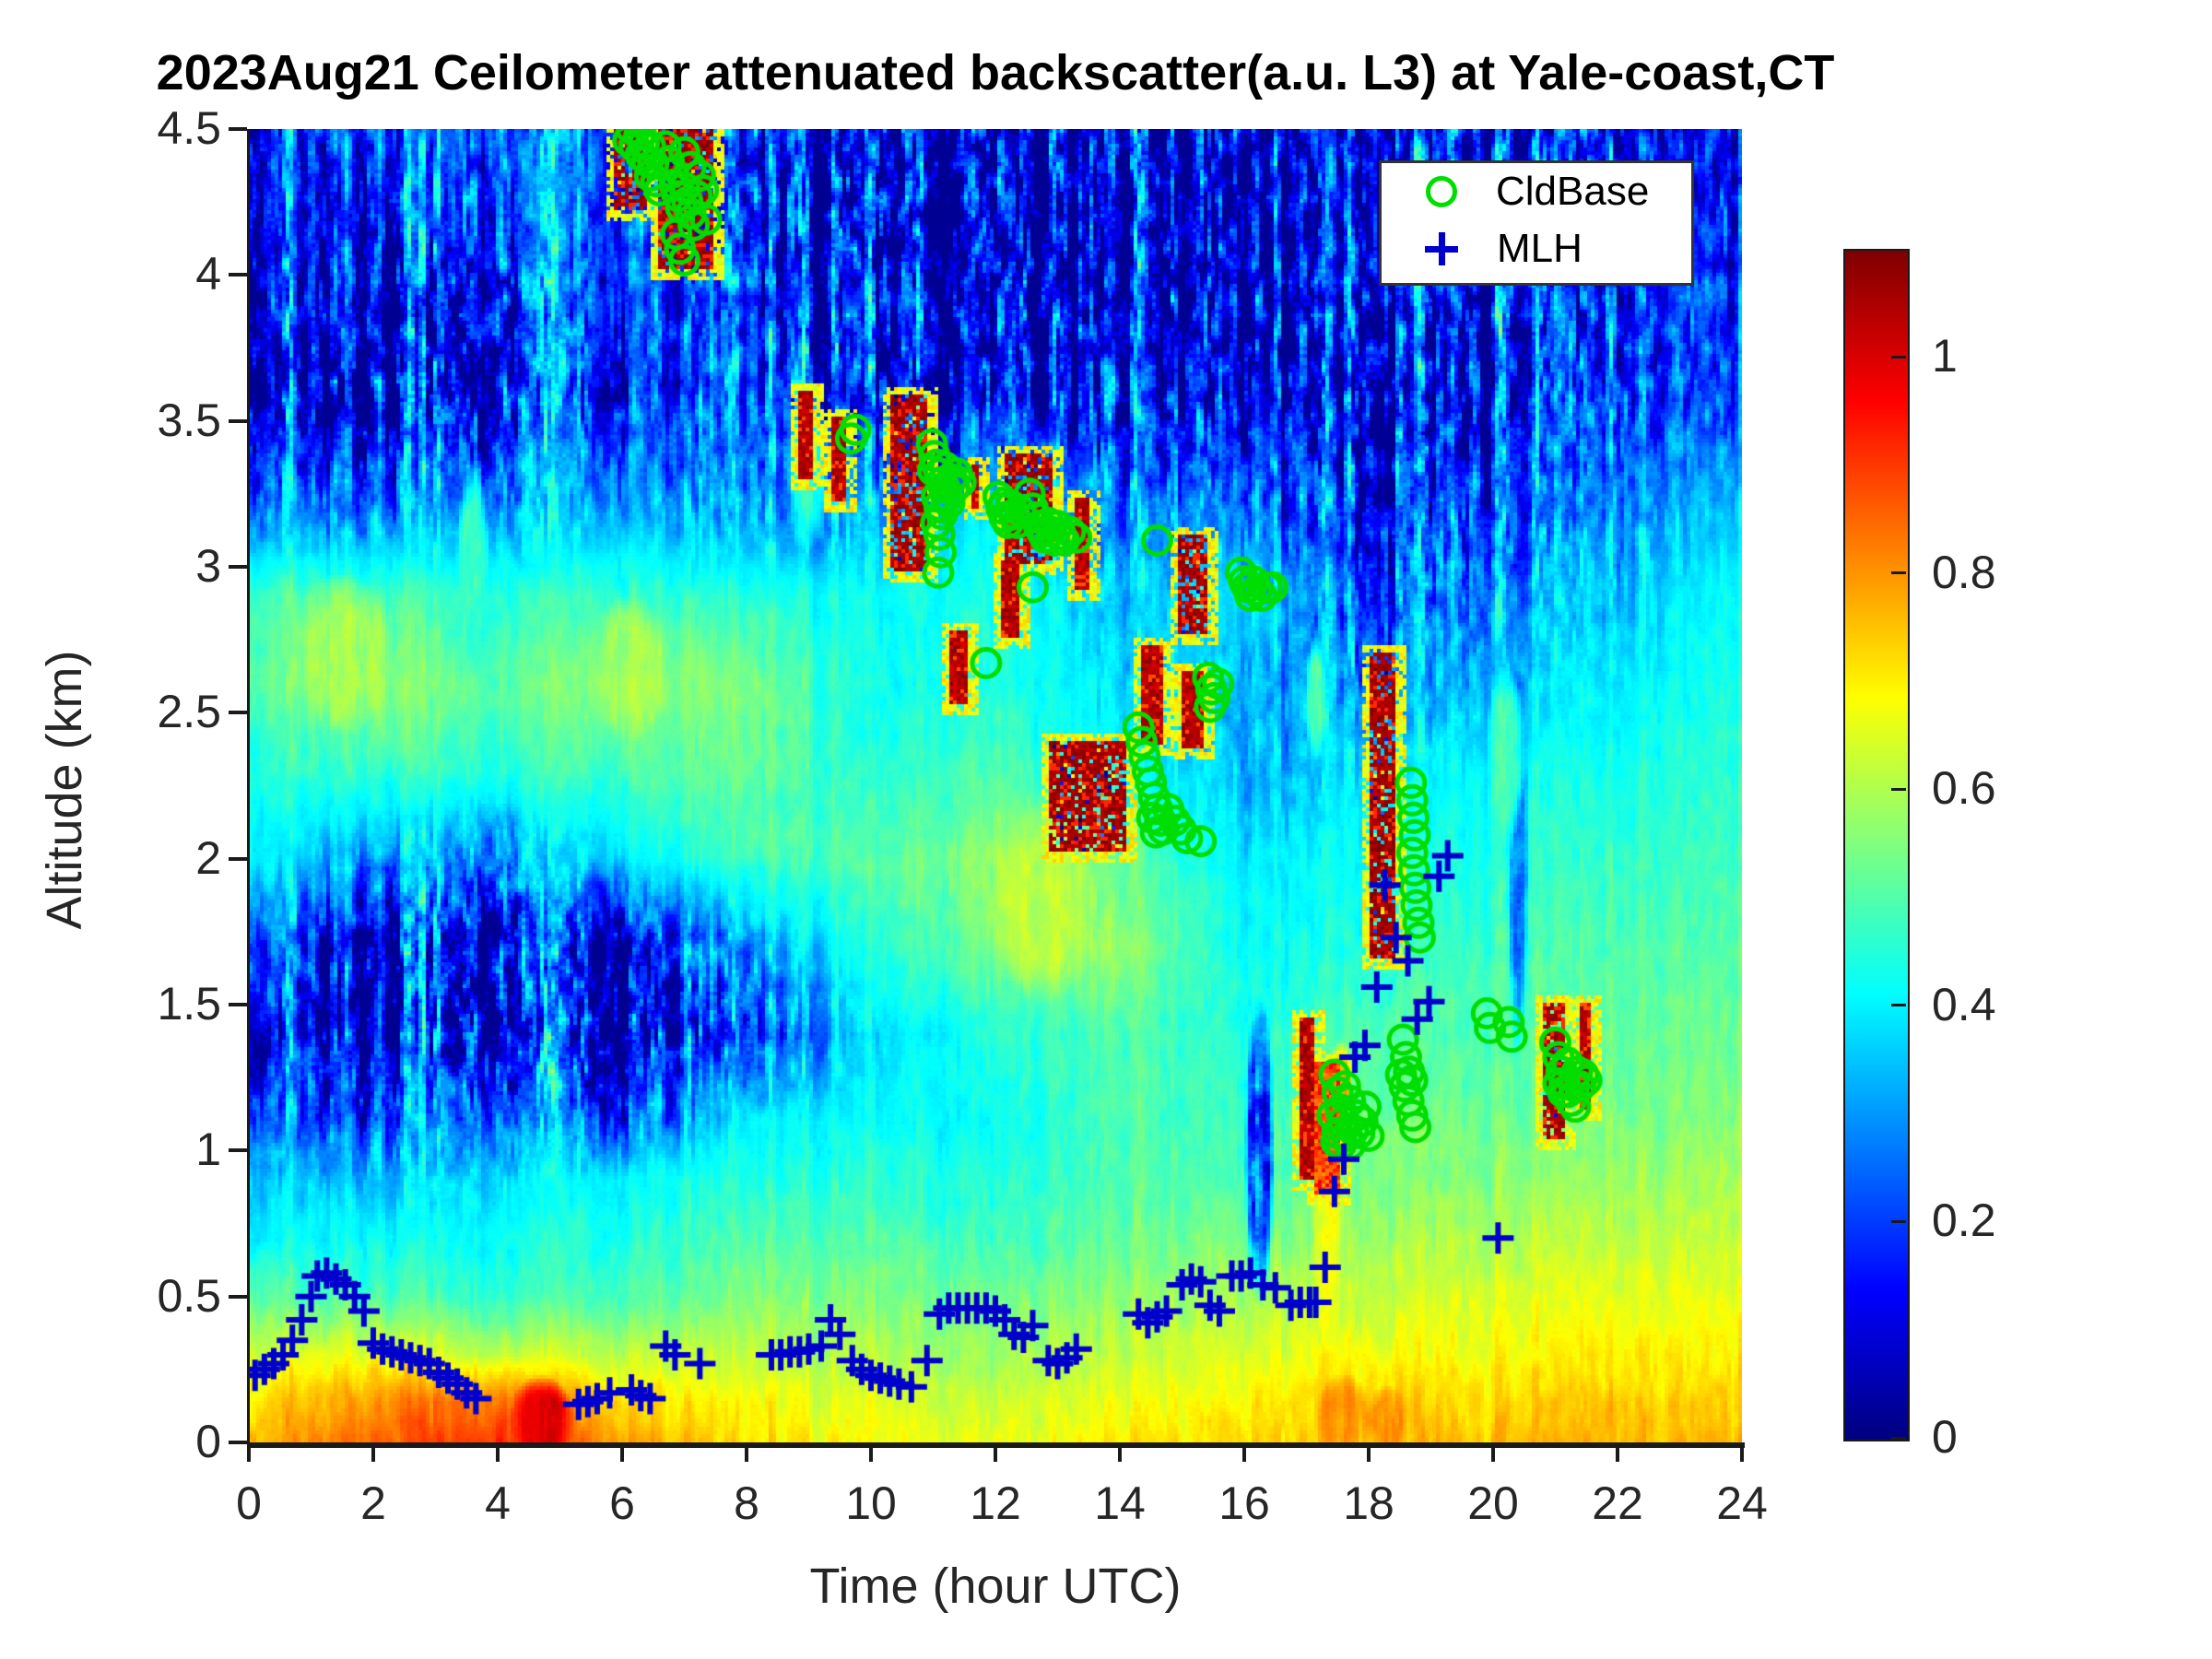 The width and height of the screenshot is (2212, 1659). Describe the element at coordinates (1876, 845) in the screenshot. I see `colorbar` at that location.